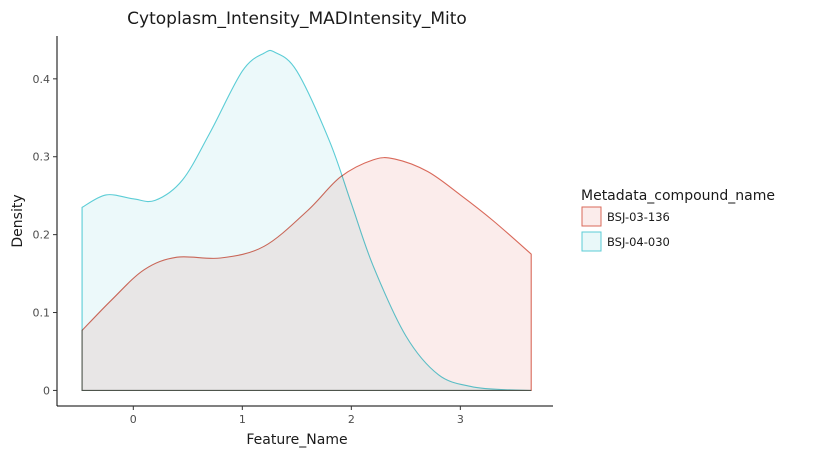  What do you see at coordinates (42, 157) in the screenshot?
I see `y-tick-label: 0.3` at bounding box center [42, 157].